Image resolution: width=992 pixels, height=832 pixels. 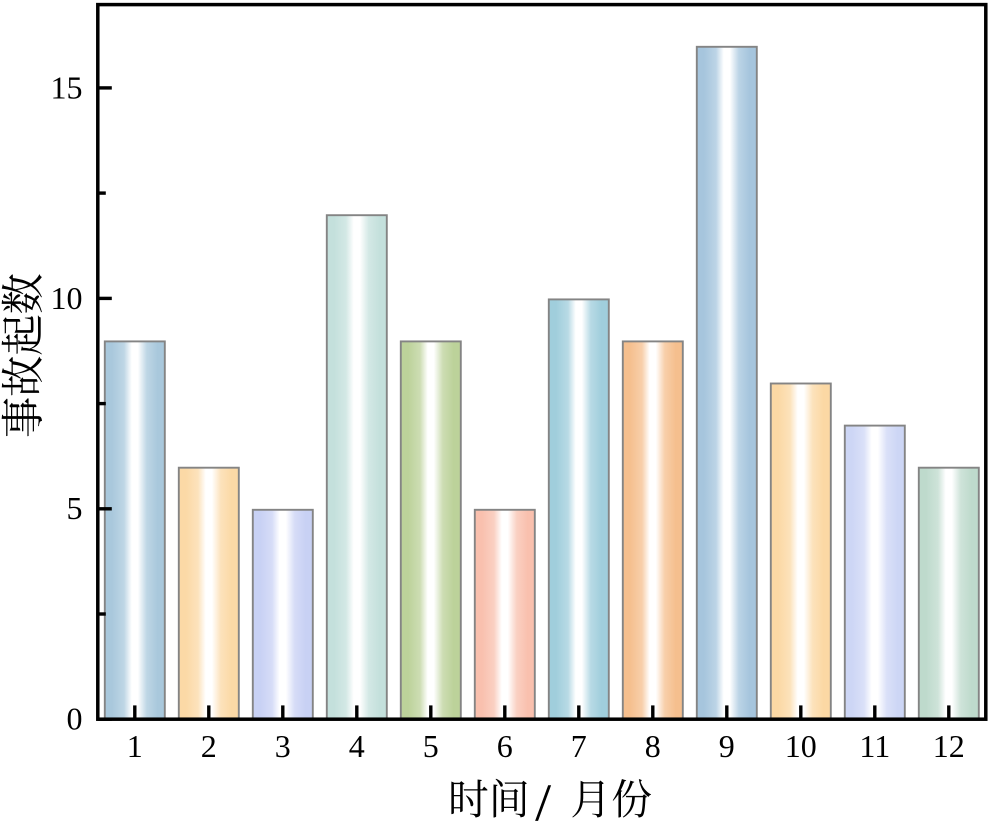 What do you see at coordinates (949, 746) in the screenshot?
I see `svg-text: 12` at bounding box center [949, 746].